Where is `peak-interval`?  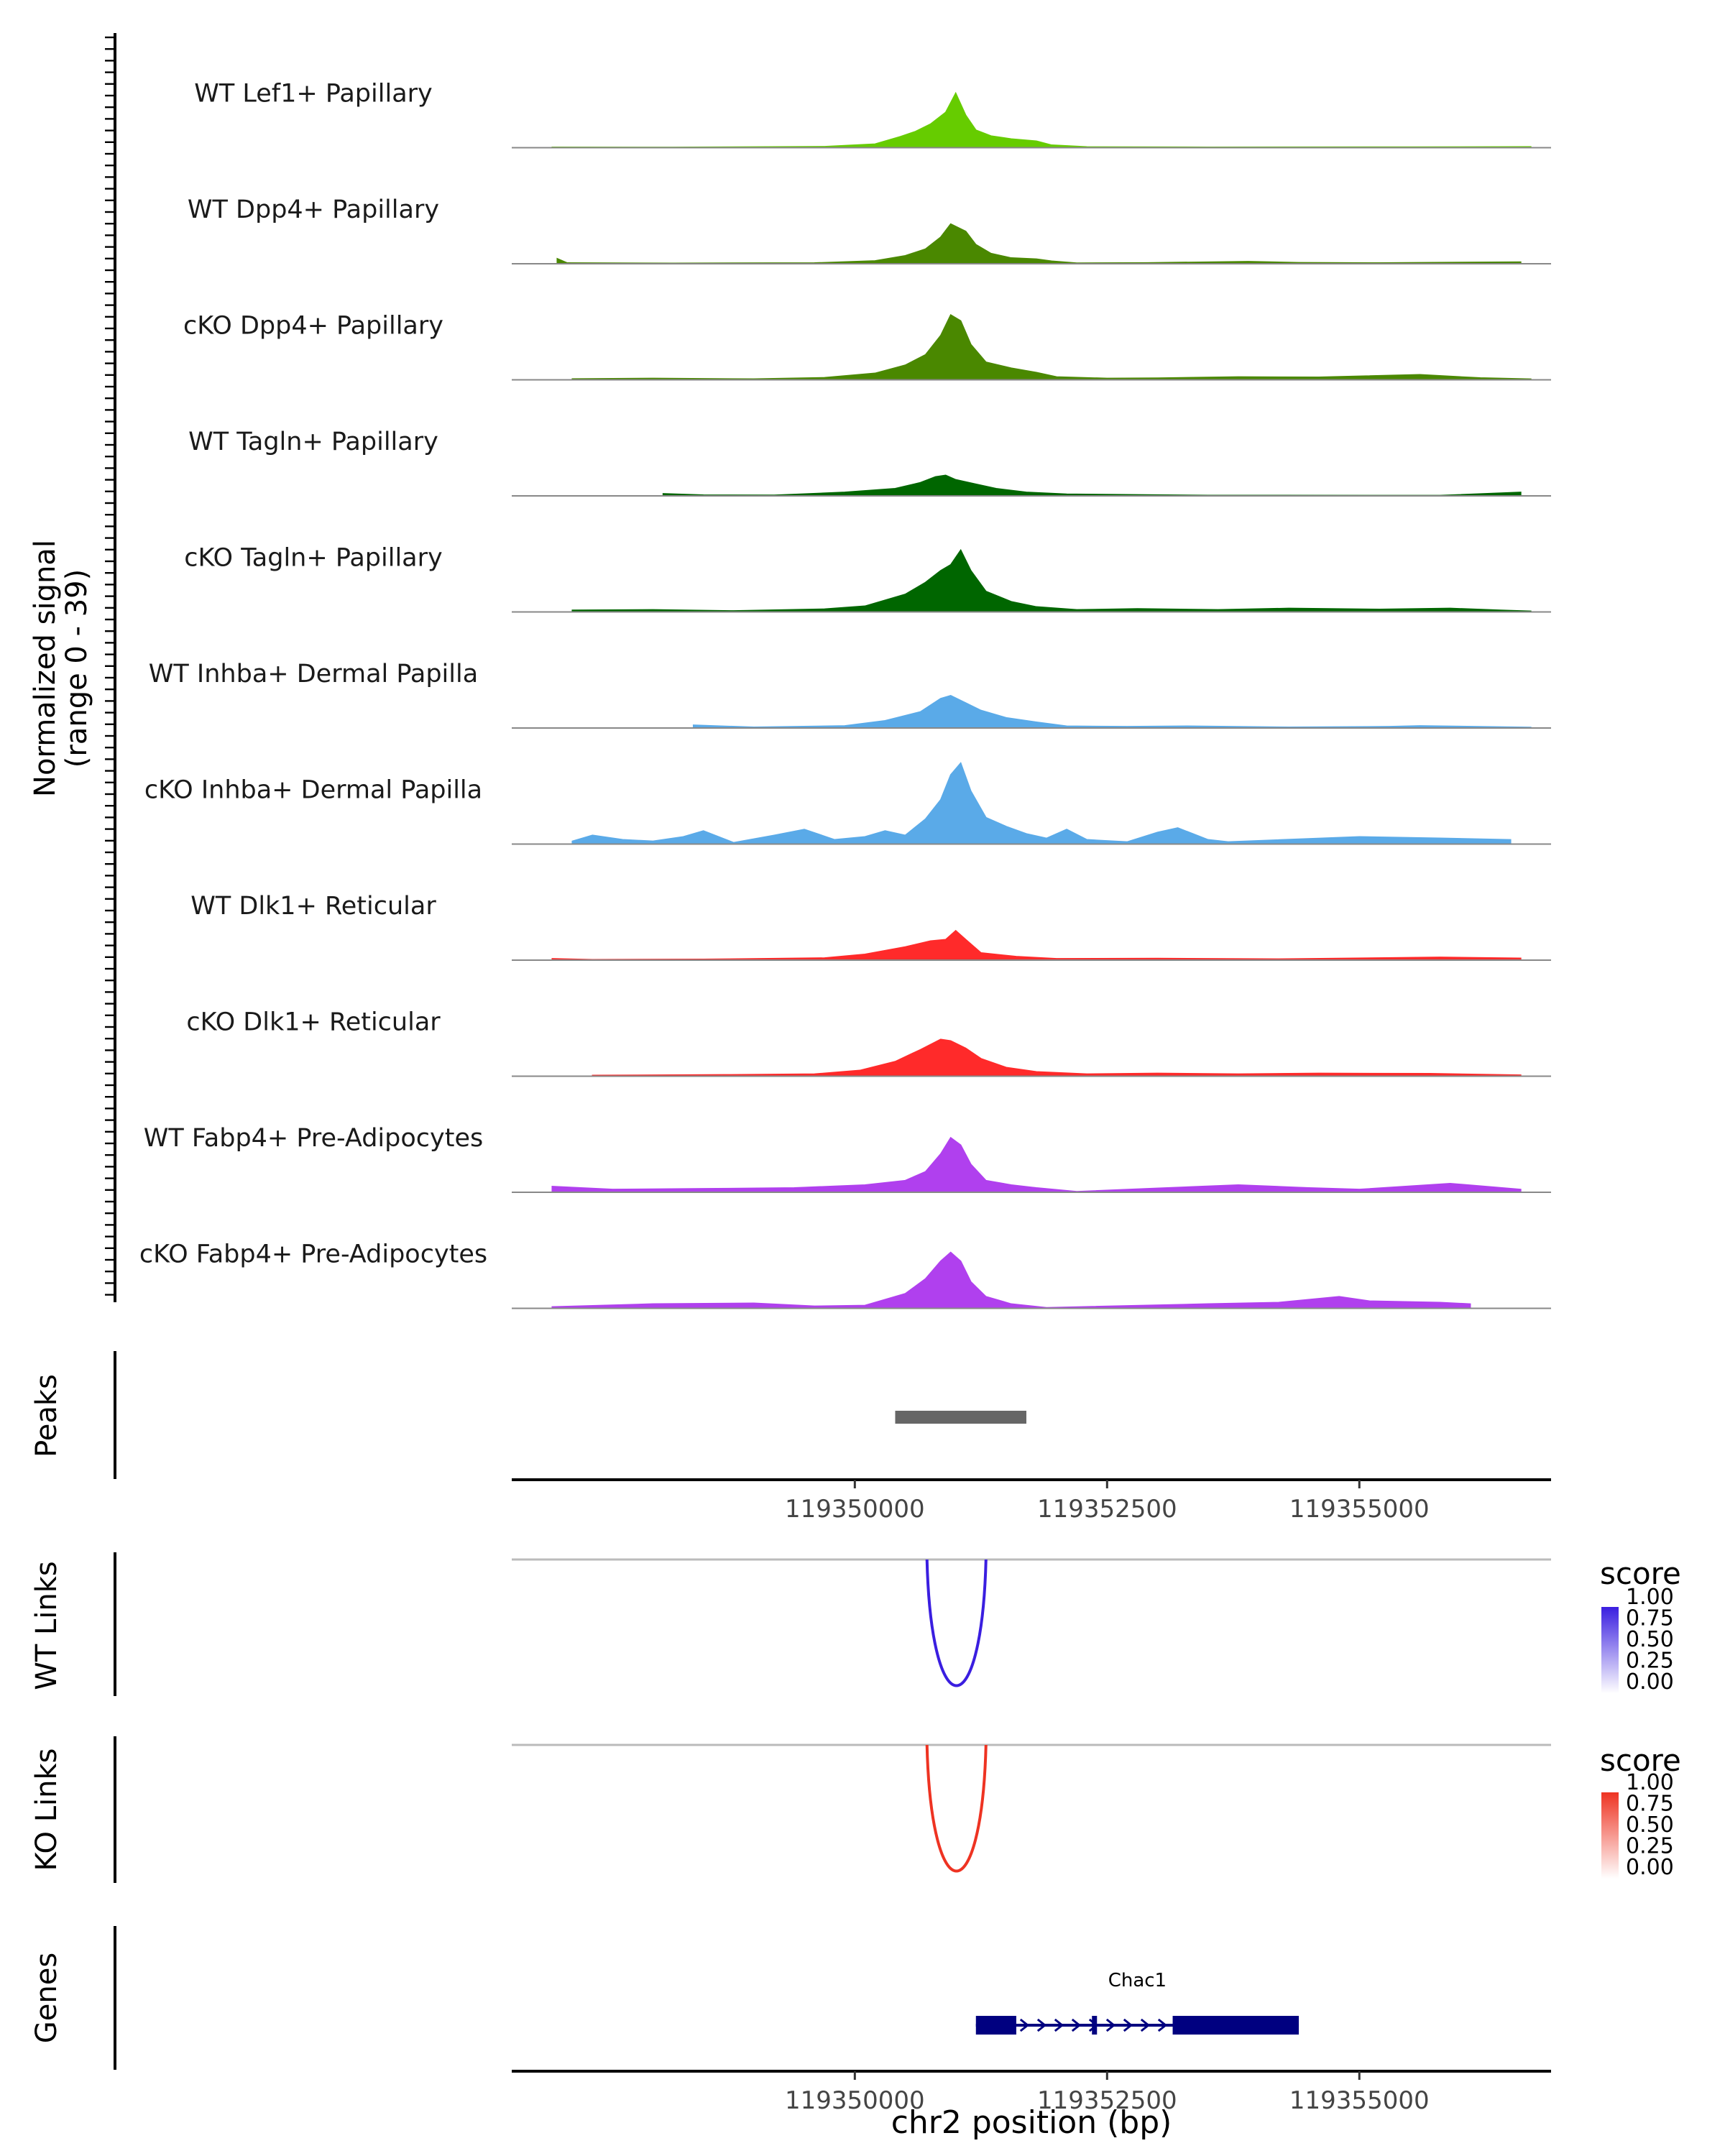 peak-interval is located at coordinates (960, 1417).